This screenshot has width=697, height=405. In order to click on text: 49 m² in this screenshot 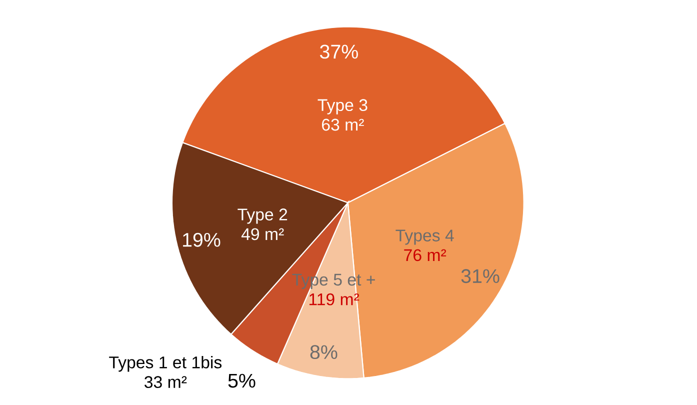, I will do `click(262, 234)`.